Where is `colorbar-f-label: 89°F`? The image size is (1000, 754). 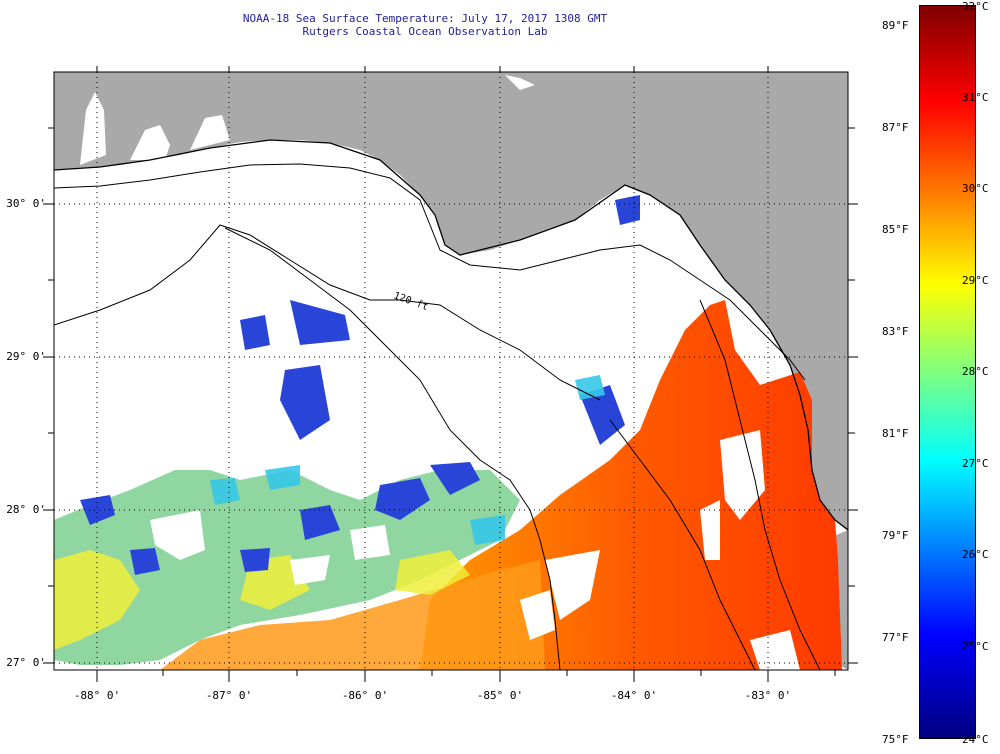
colorbar-f-label: 89°F is located at coordinates (895, 25).